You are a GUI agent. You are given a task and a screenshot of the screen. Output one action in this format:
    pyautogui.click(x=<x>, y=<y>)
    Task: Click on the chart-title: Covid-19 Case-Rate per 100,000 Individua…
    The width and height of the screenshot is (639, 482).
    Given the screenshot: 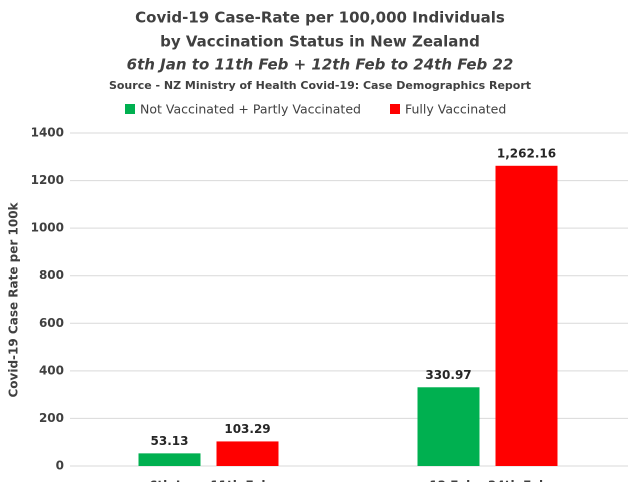 What is the action you would take?
    pyautogui.click(x=320, y=18)
    